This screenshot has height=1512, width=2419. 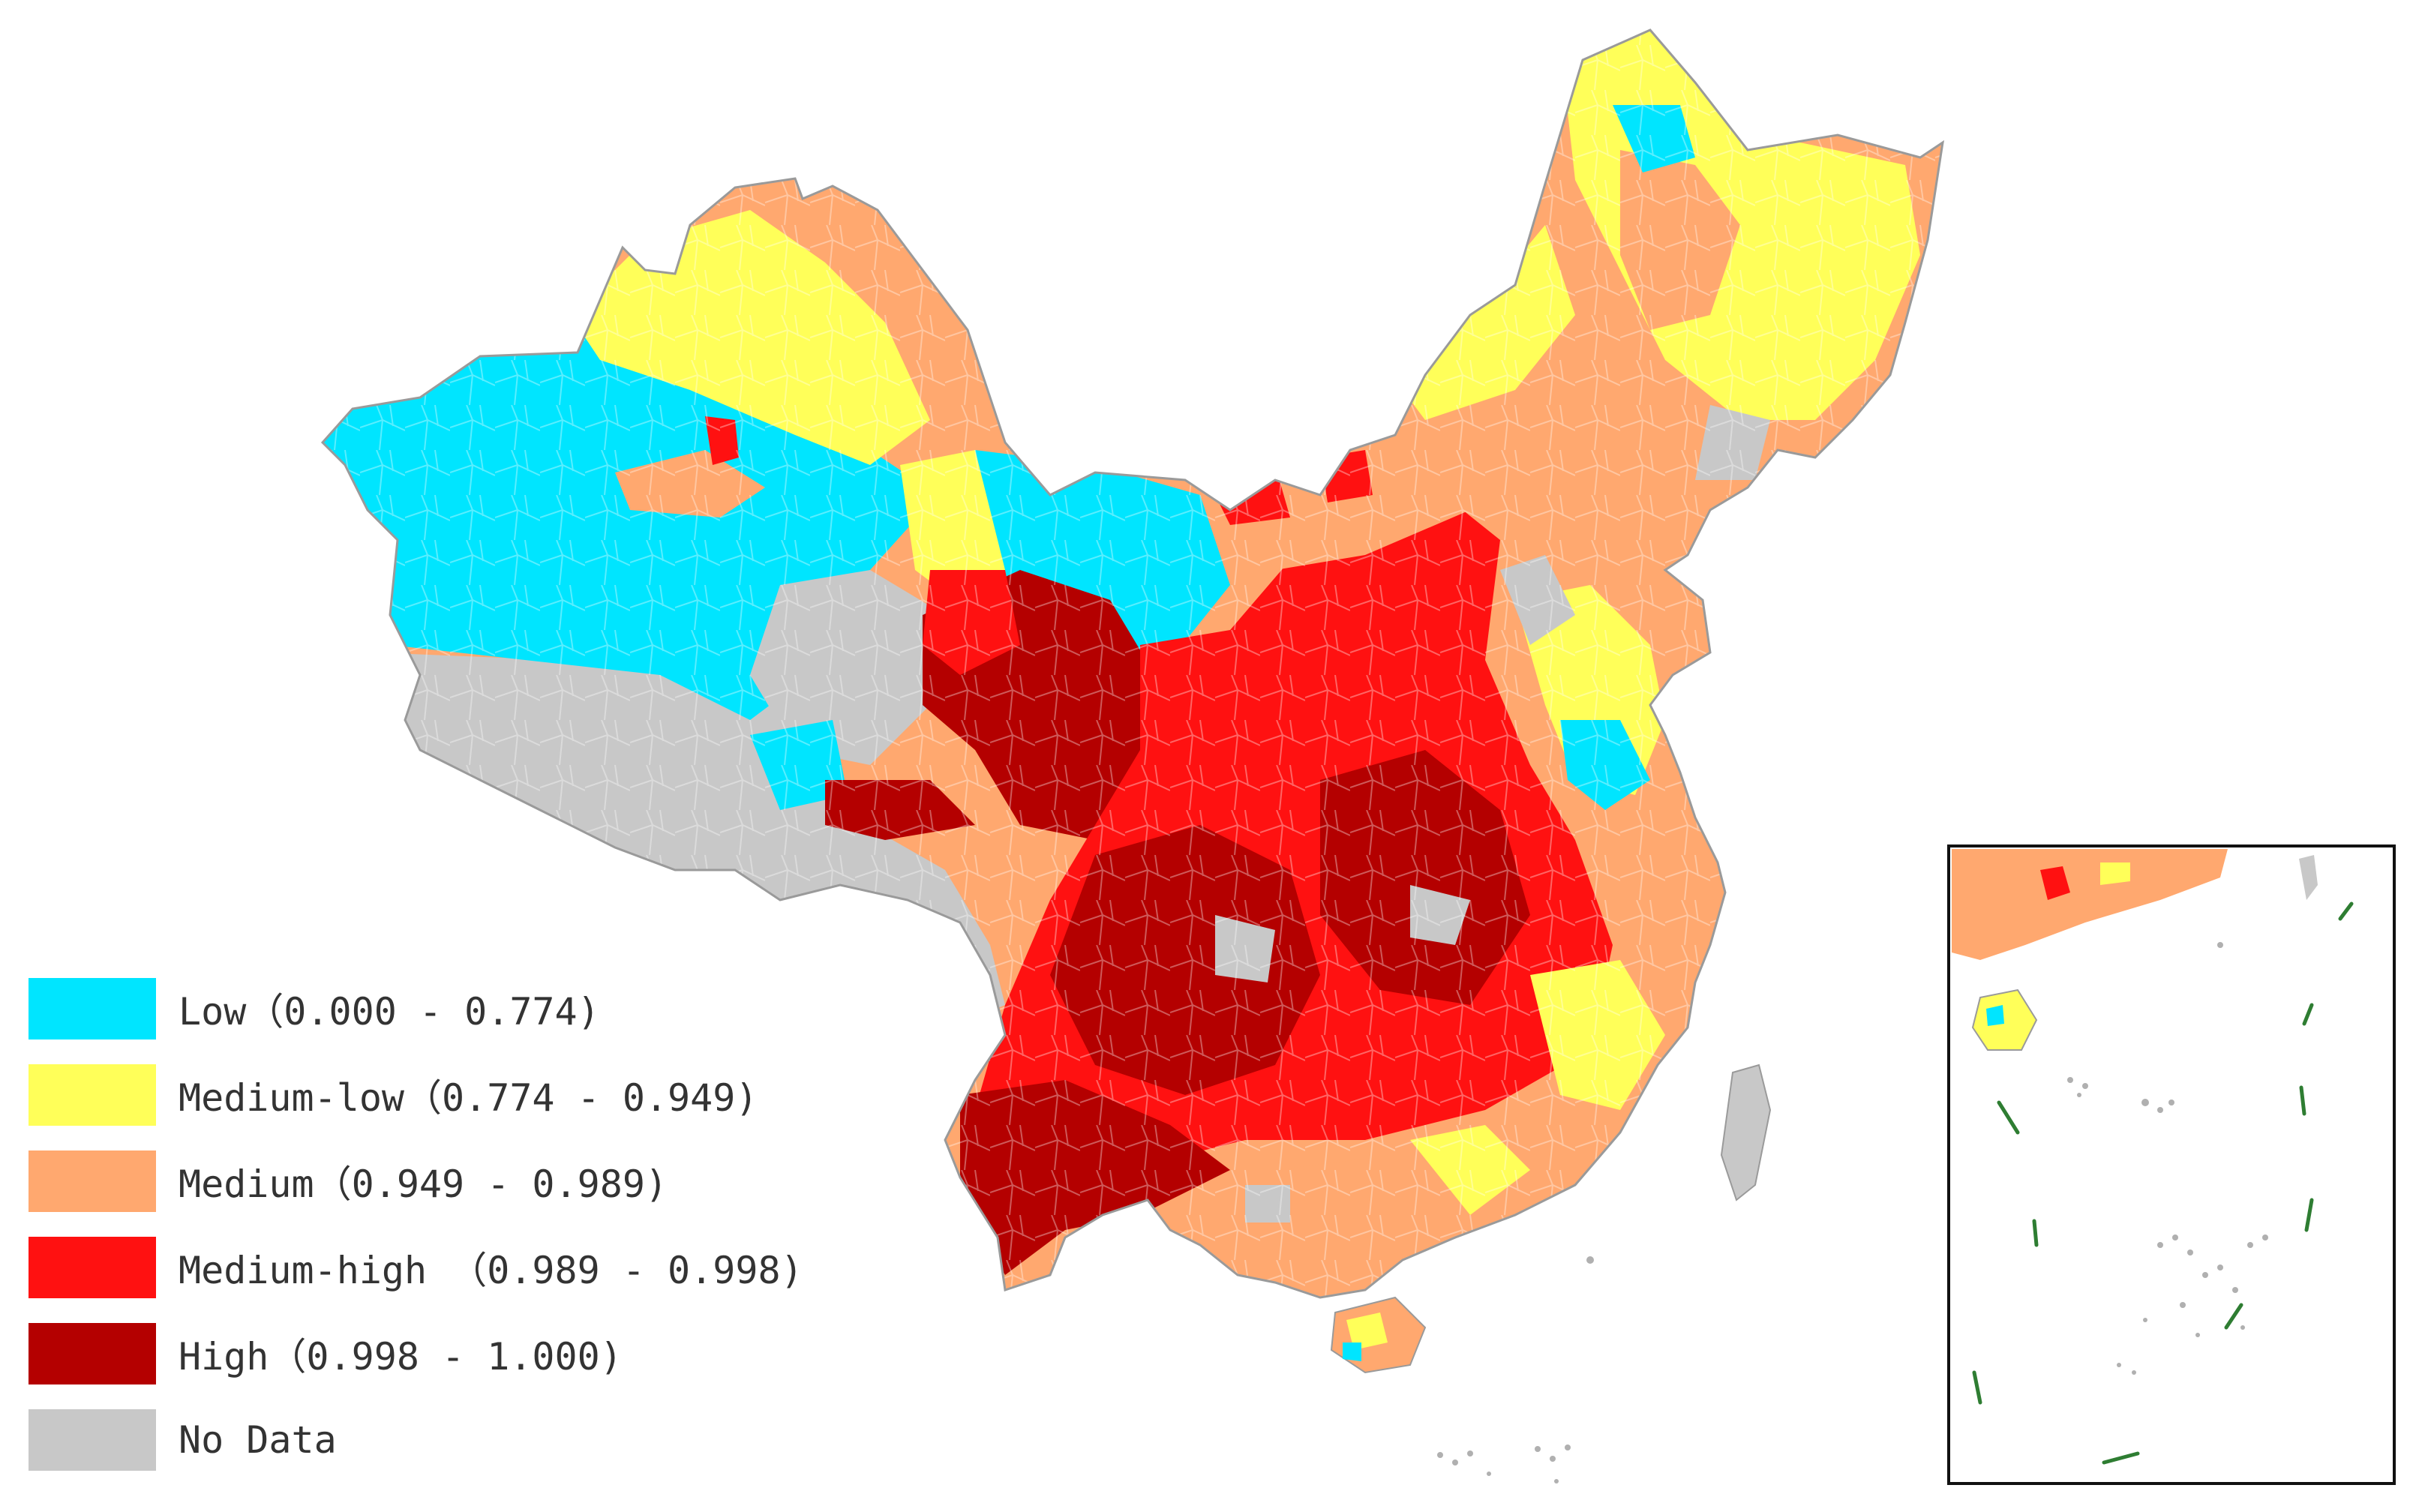 I want to click on legend-item-medium: Medium（0.949 - 0.989), so click(x=348, y=1181).